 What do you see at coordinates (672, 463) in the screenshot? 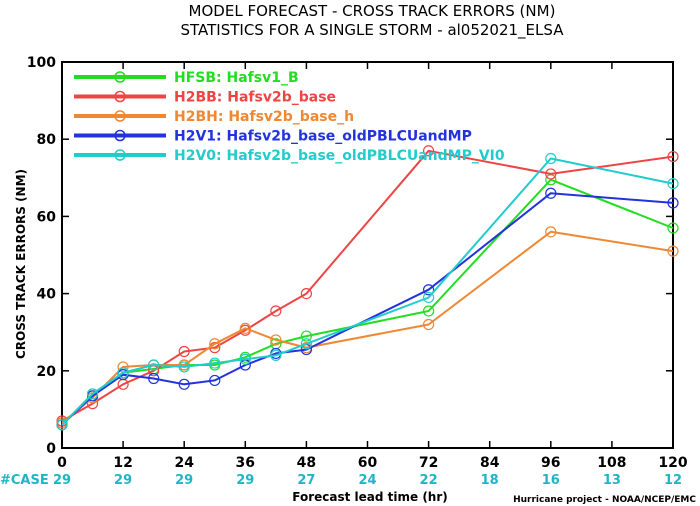
I see `x-tick-label: 120` at bounding box center [672, 463].